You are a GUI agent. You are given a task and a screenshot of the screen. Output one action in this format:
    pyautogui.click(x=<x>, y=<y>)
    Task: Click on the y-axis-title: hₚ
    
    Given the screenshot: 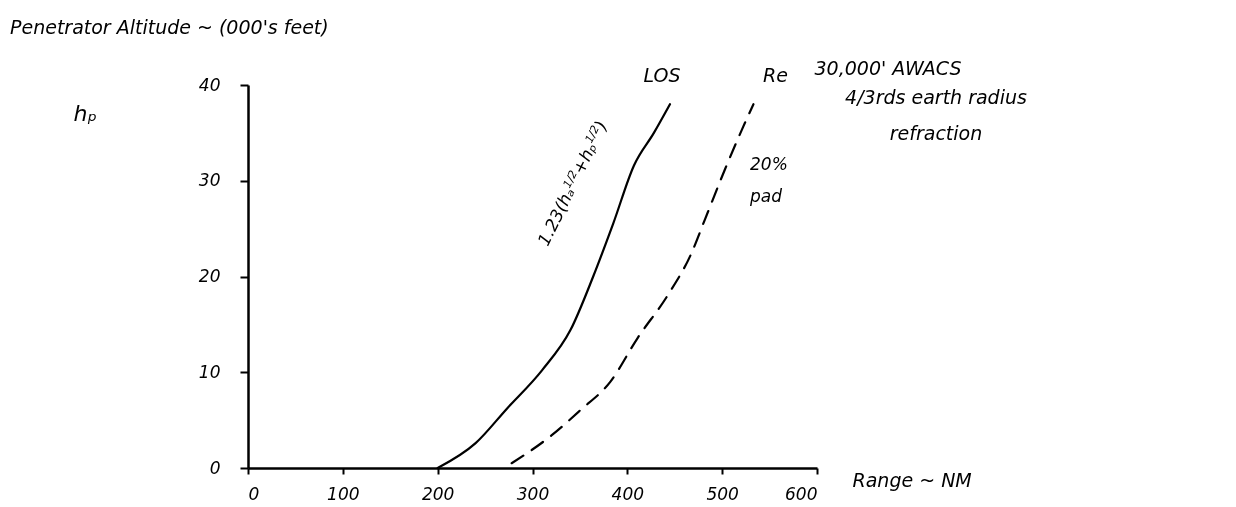 What is the action you would take?
    pyautogui.click(x=85, y=113)
    